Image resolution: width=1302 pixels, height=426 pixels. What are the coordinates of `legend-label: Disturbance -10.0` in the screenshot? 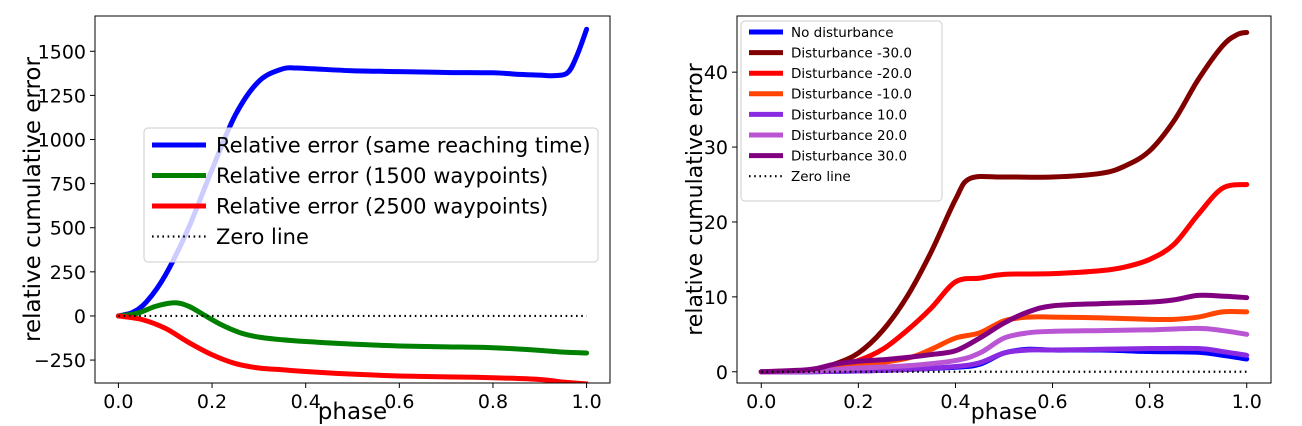 It's located at (851, 95).